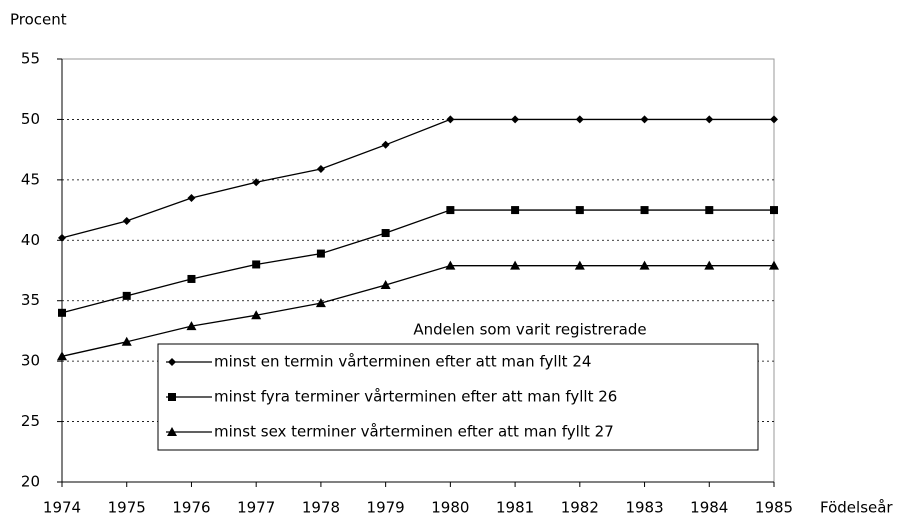  Describe the element at coordinates (386, 508) in the screenshot. I see `x-tick-label: 1979` at that location.